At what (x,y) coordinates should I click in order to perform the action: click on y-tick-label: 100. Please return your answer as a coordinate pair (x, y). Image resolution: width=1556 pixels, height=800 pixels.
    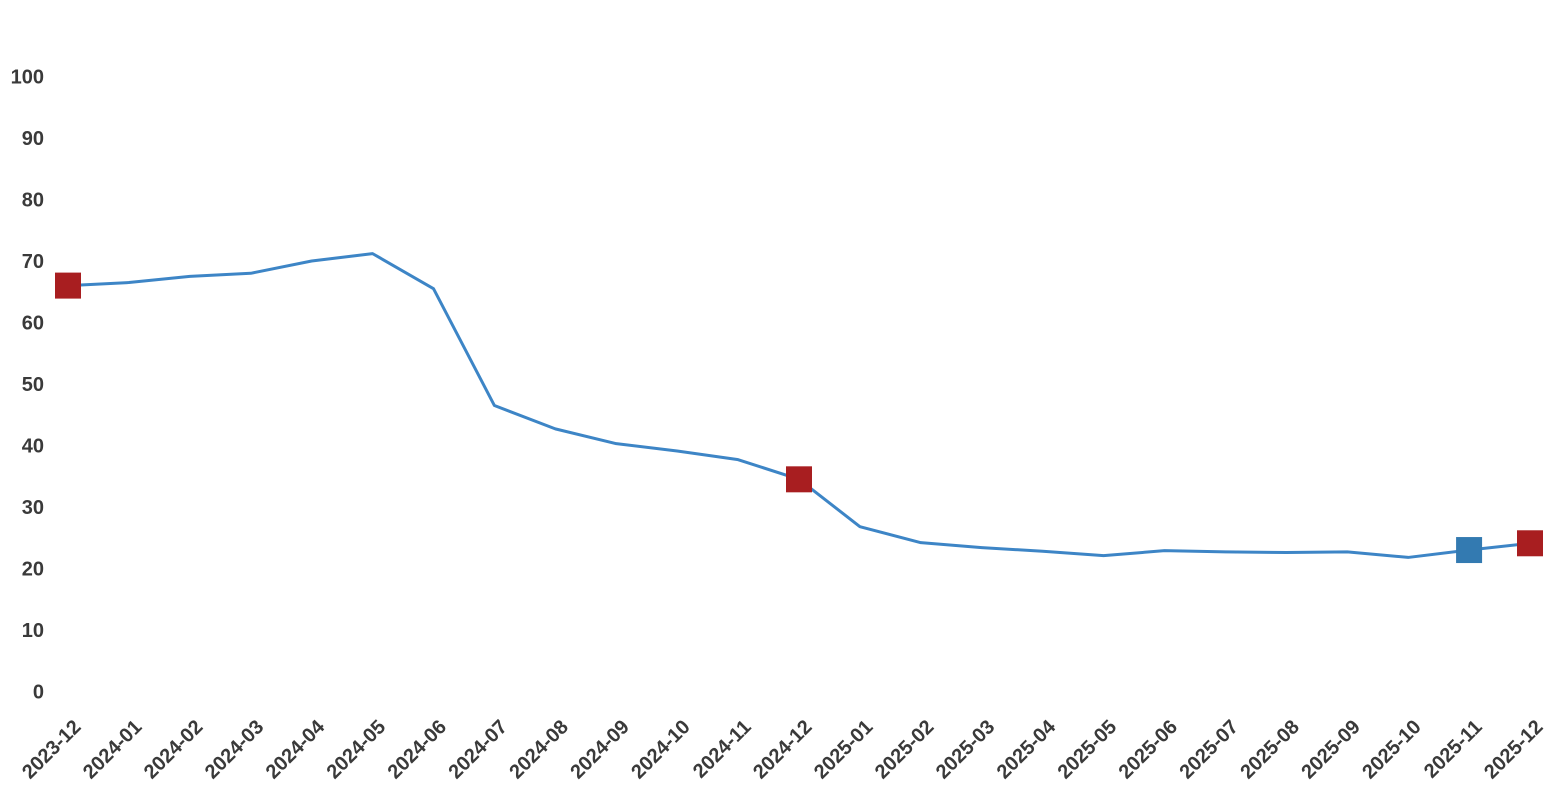
    Looking at the image, I should click on (27, 78).